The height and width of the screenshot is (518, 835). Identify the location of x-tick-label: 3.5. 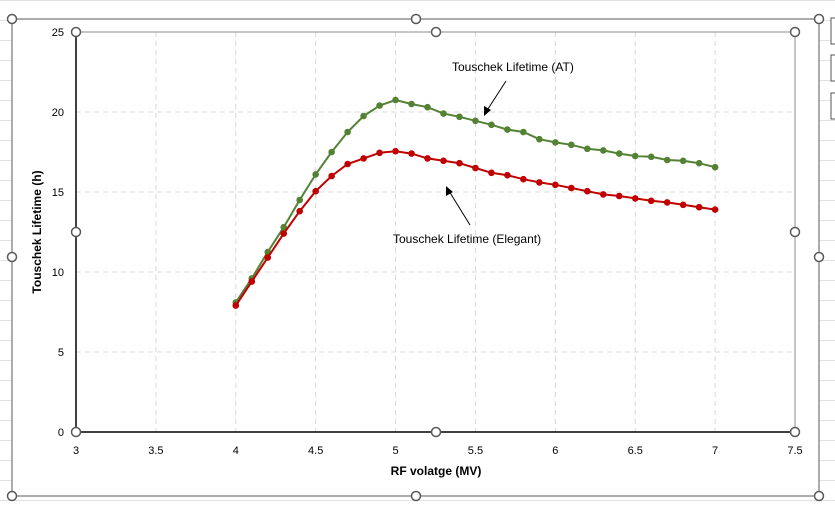
(155, 451).